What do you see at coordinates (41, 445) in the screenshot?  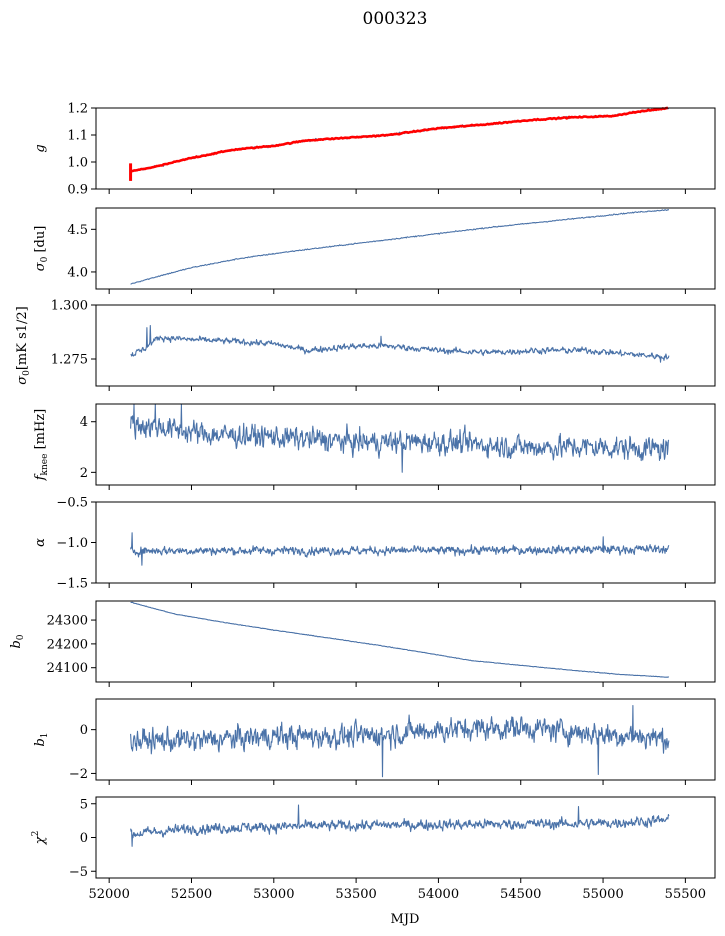 I see `y-axis-label-4: fknee [mHz]` at bounding box center [41, 445].